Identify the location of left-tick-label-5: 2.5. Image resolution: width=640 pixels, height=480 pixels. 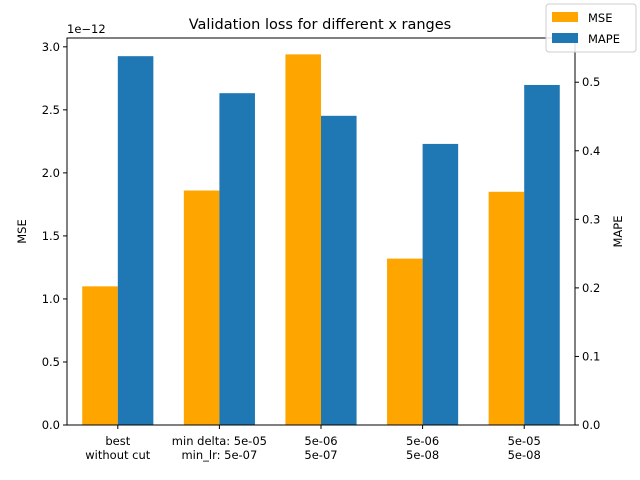
(51, 110).